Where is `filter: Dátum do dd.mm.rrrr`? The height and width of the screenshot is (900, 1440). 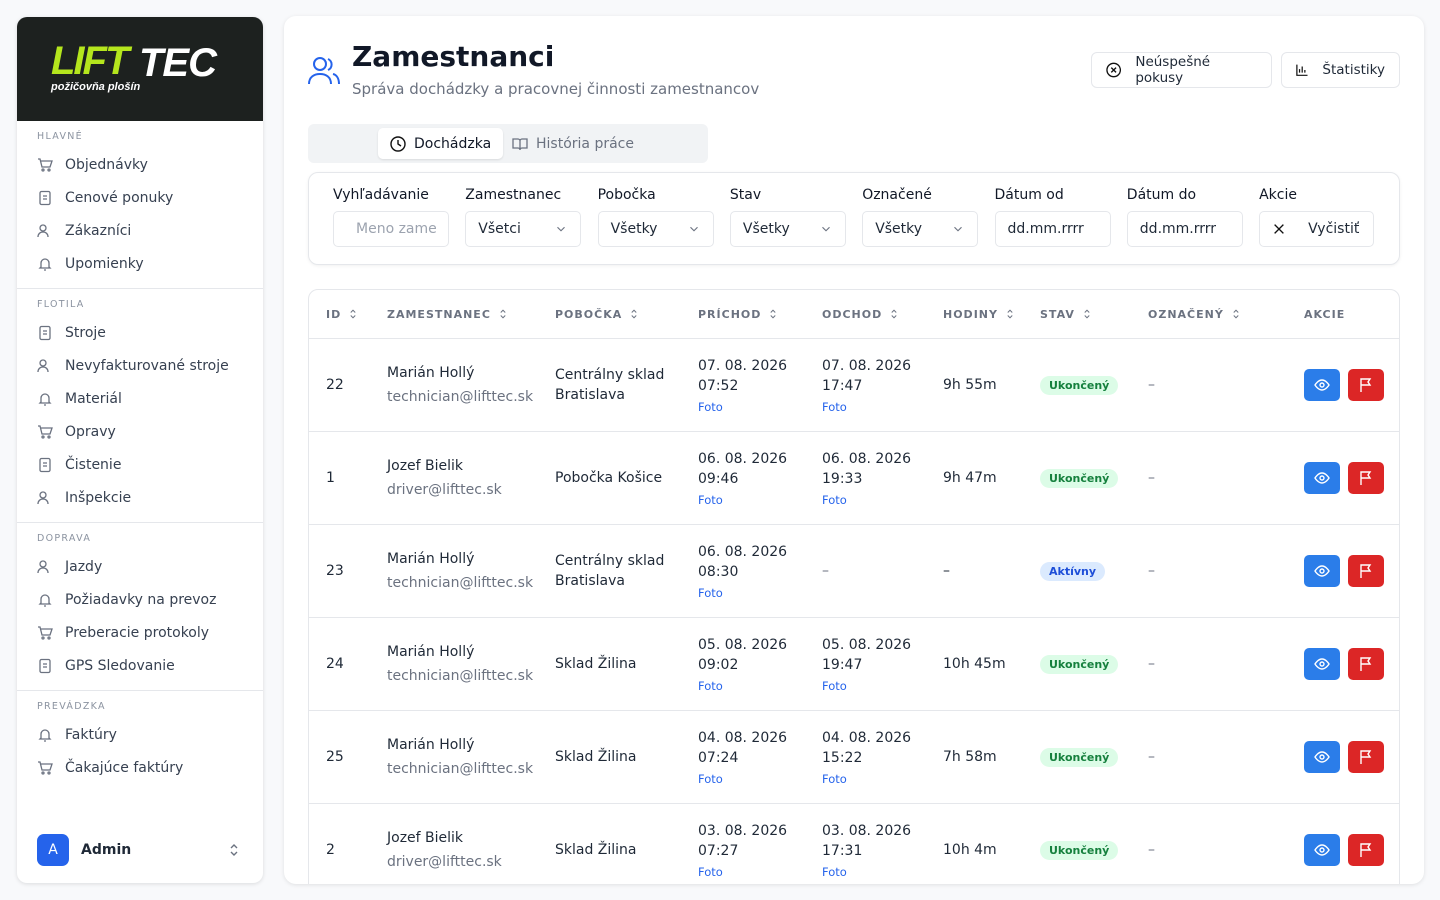
filter: Dátum do dd.mm.rrrr is located at coordinates (1184, 217).